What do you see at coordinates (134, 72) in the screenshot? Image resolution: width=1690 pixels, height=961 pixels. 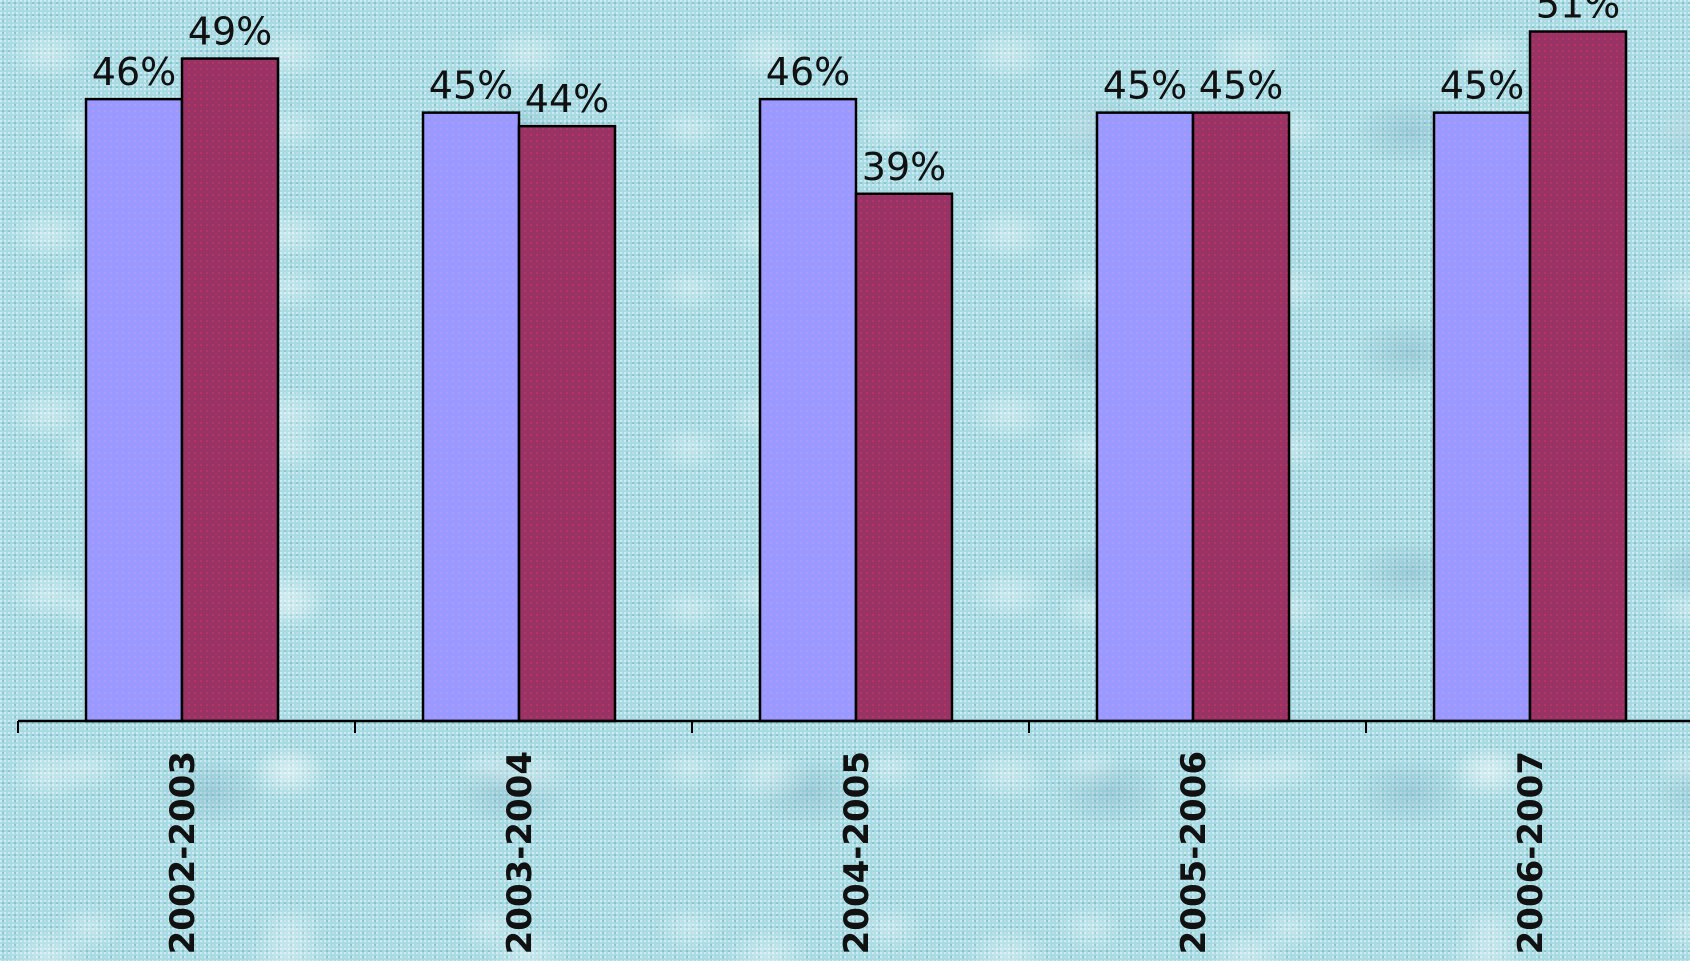 I see `value-label-series1-2002-2003: 46%` at bounding box center [134, 72].